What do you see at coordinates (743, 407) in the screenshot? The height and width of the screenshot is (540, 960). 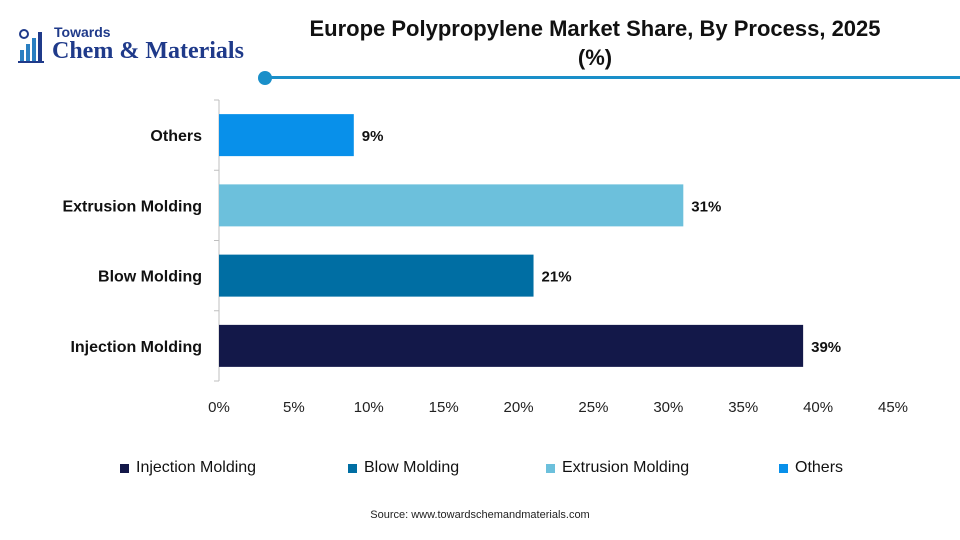 I see `x-tick-label: 35%` at bounding box center [743, 407].